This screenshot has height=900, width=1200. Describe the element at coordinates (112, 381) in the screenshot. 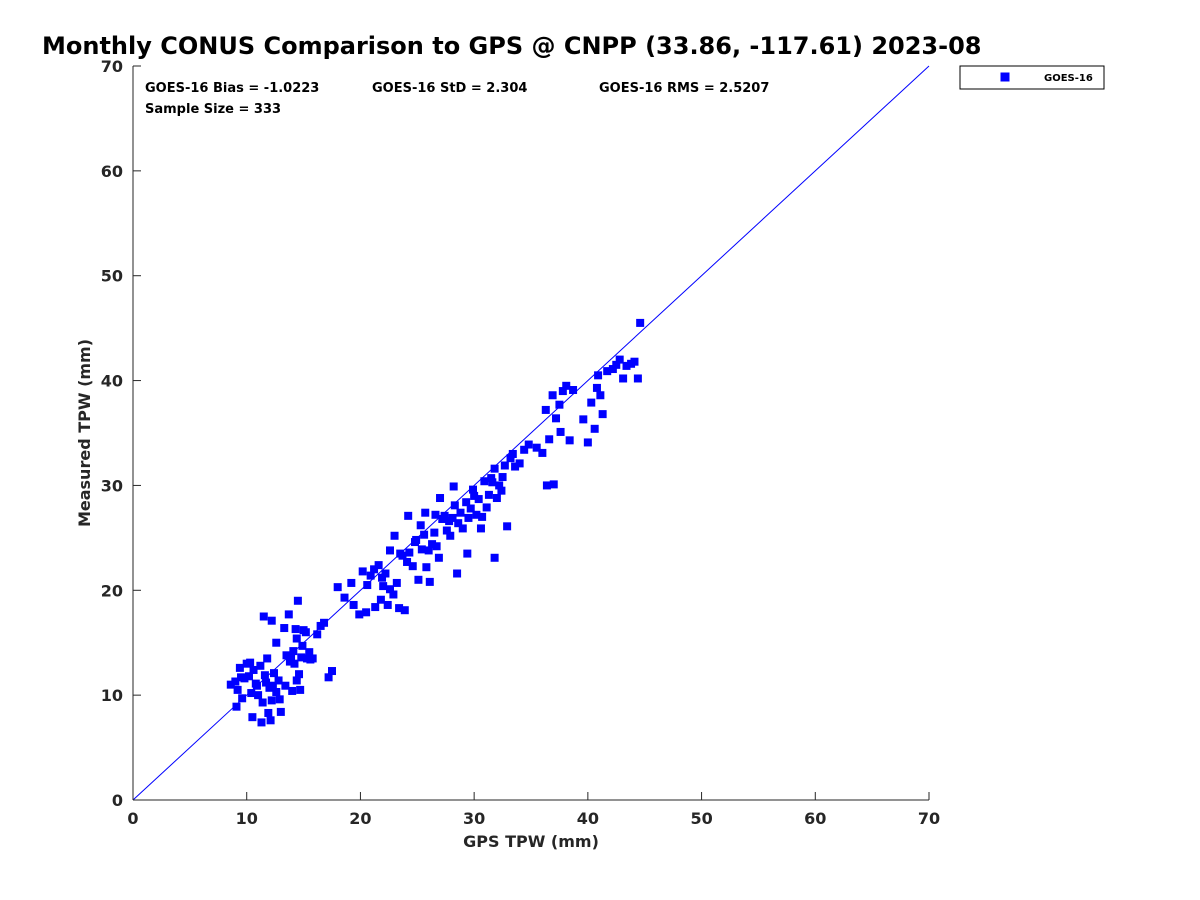

I see `y-tick-label: 40` at that location.